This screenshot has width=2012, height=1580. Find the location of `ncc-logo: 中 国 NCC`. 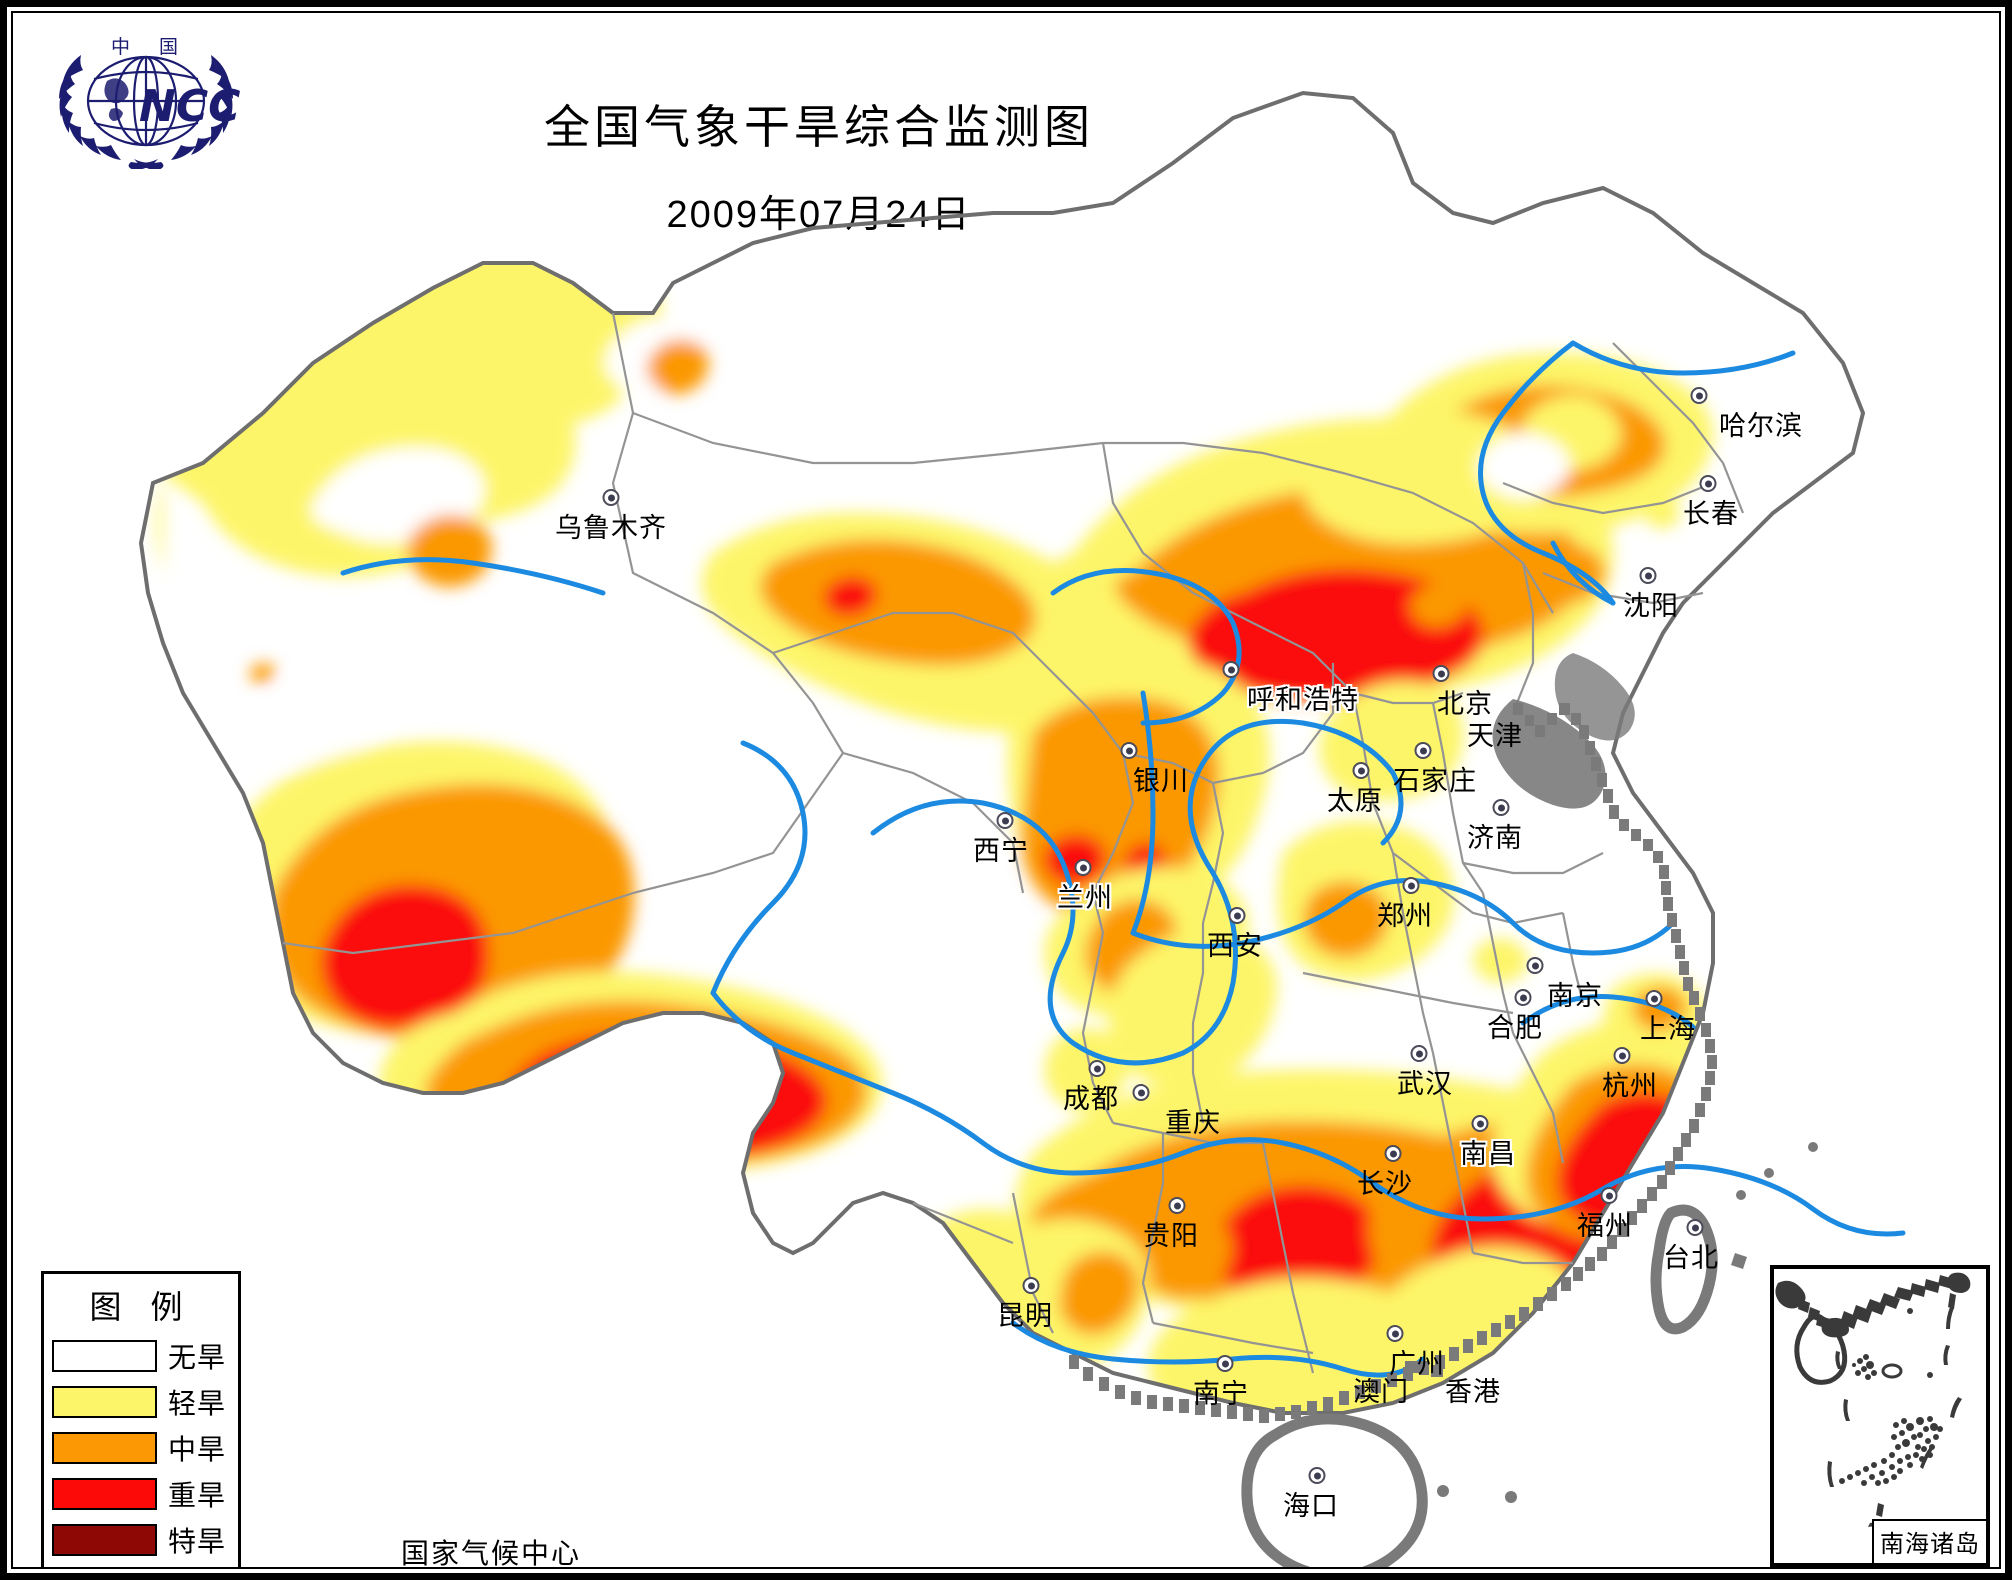

ncc-logo: 中 国 NCC is located at coordinates (146, 99).